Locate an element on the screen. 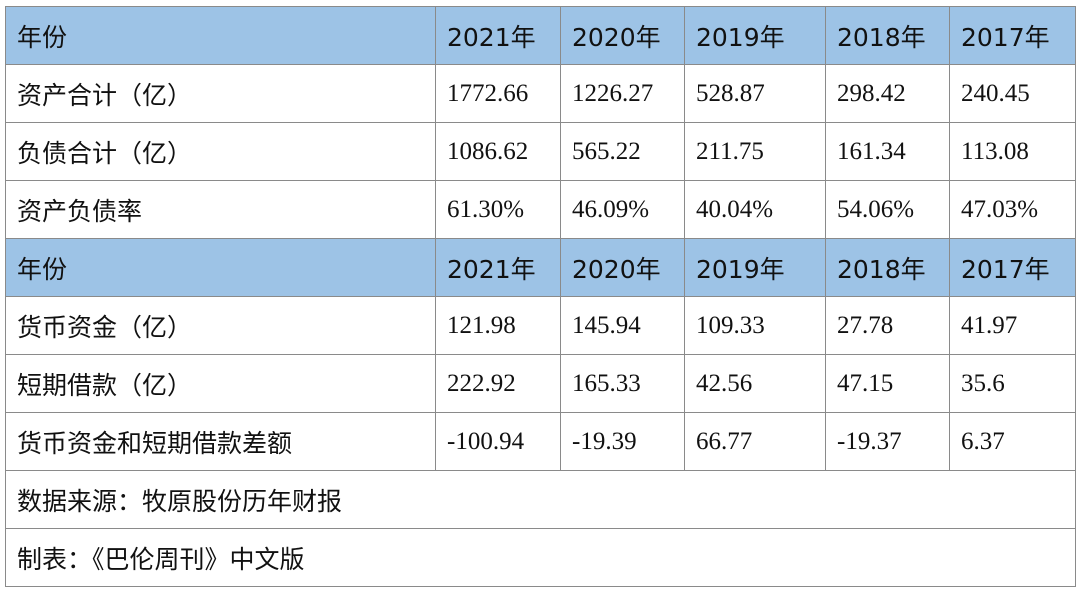 This screenshot has width=1080, height=615. header-row-2: 年份 2021年 2020年 2019年 2018年 2017年 is located at coordinates (540, 267).